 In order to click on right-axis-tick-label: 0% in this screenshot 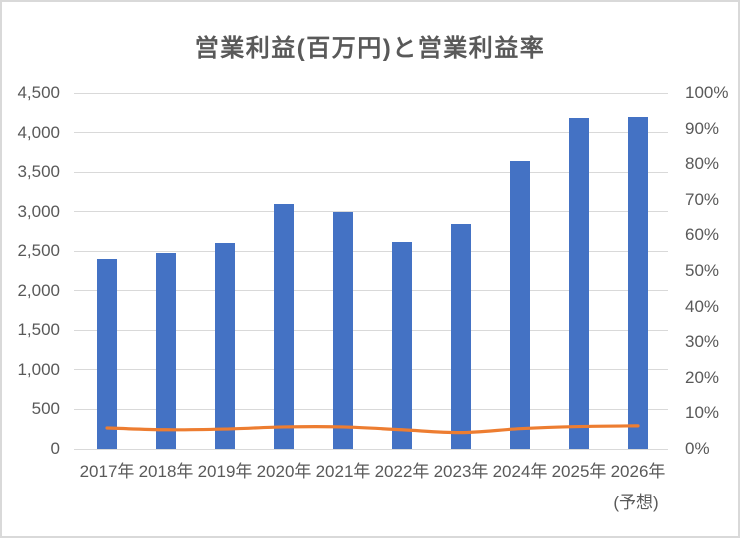, I will do `click(697, 448)`.